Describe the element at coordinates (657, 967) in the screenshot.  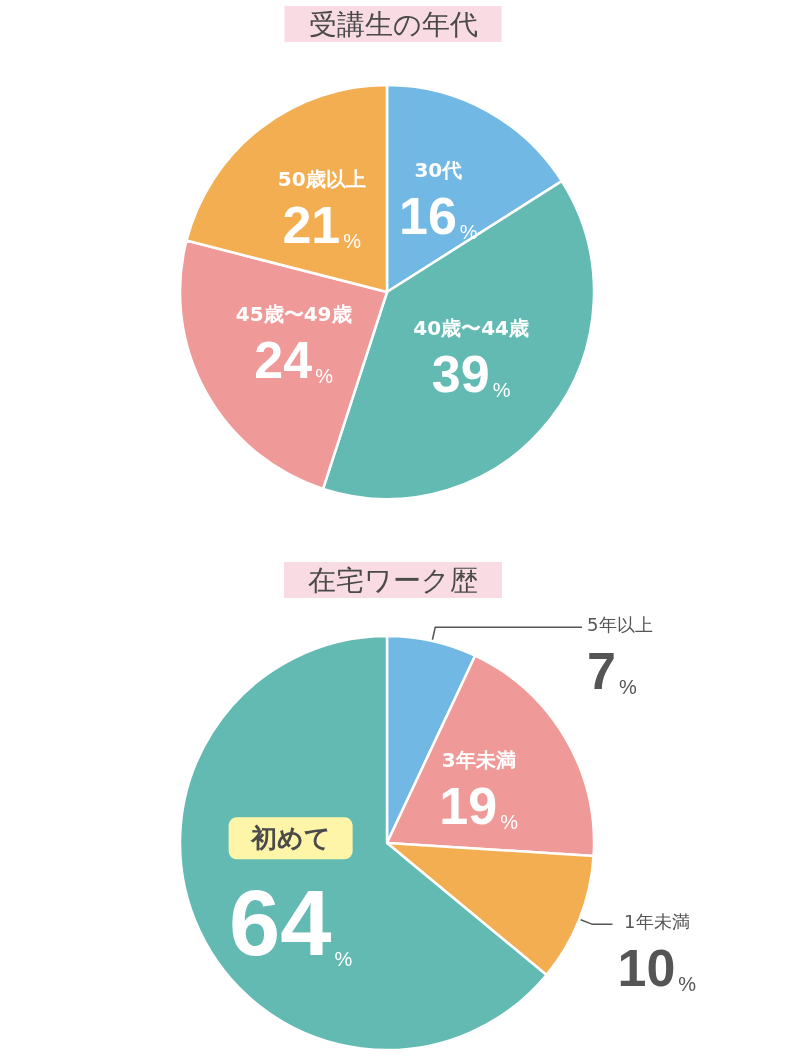
I see `data-label: 10%` at that location.